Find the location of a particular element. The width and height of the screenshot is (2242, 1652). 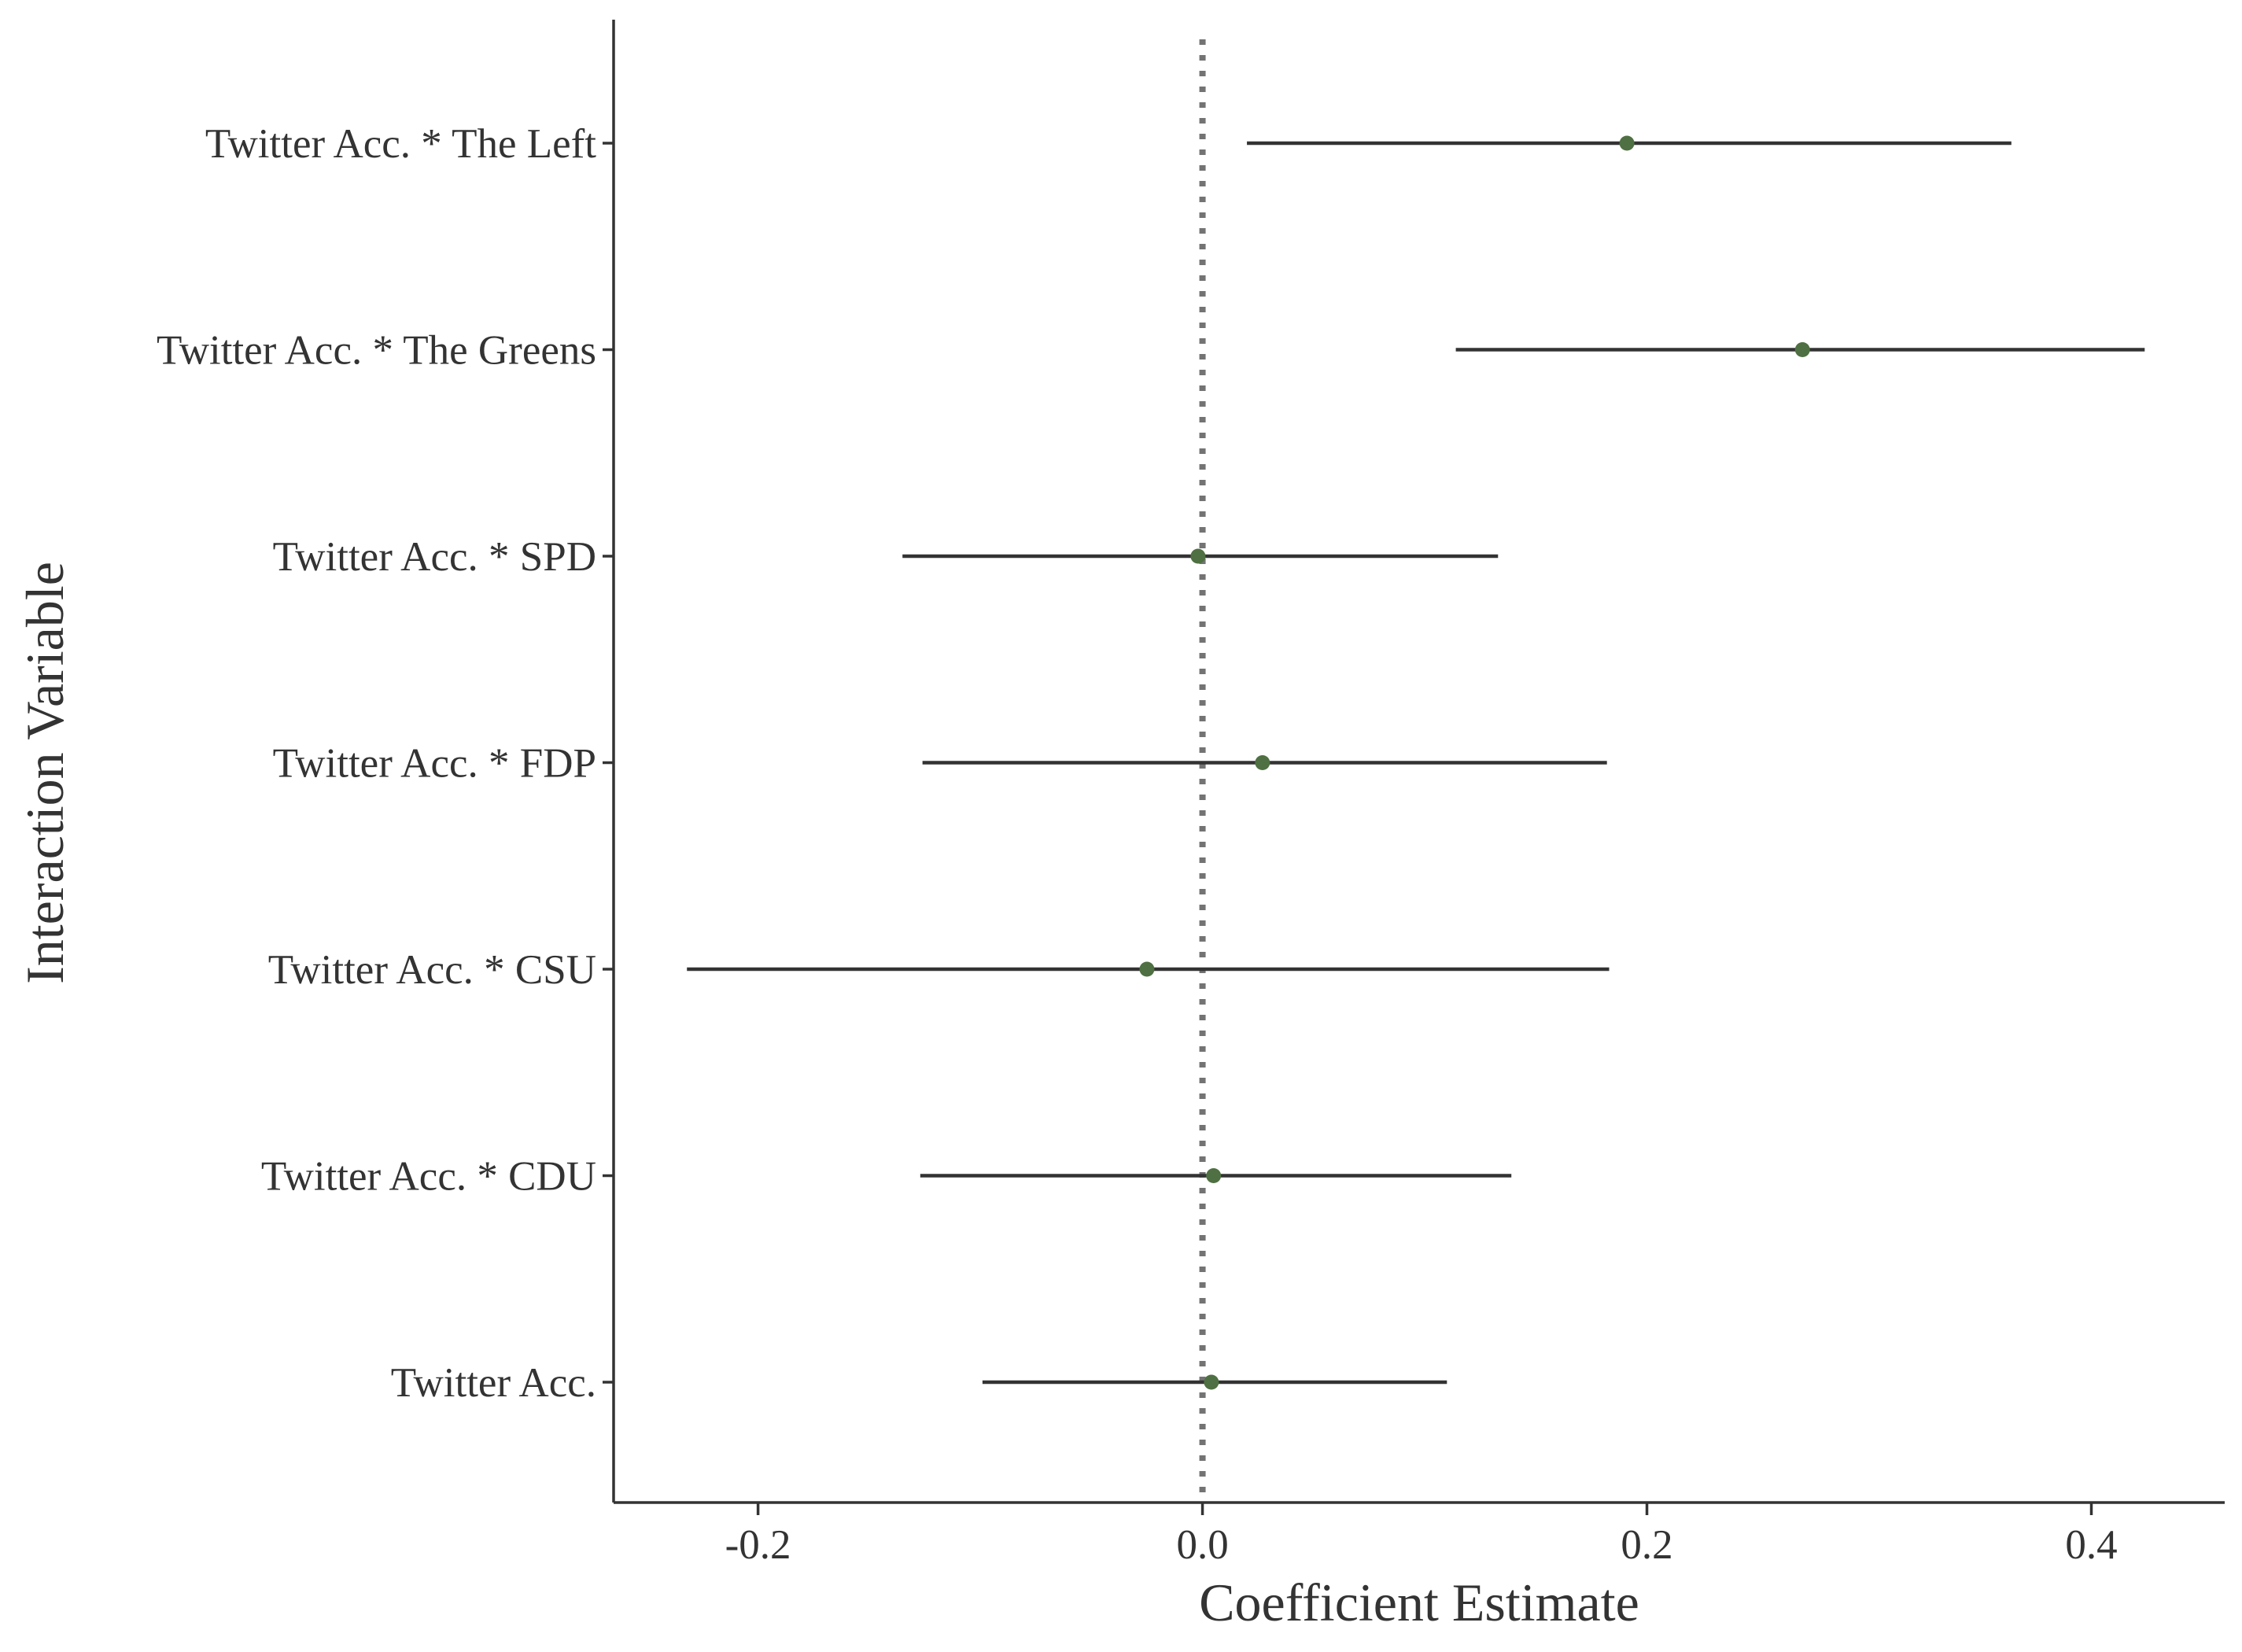

x-tick-label: 0.0 is located at coordinates (1202, 1545).